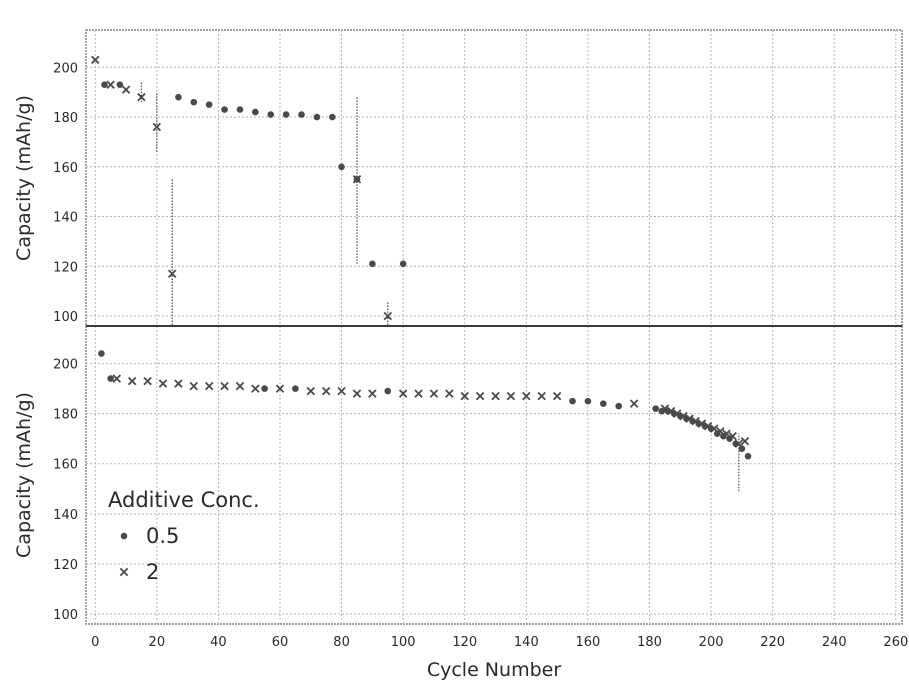  I want to click on x-axis-title: Cycle Number, so click(494, 670).